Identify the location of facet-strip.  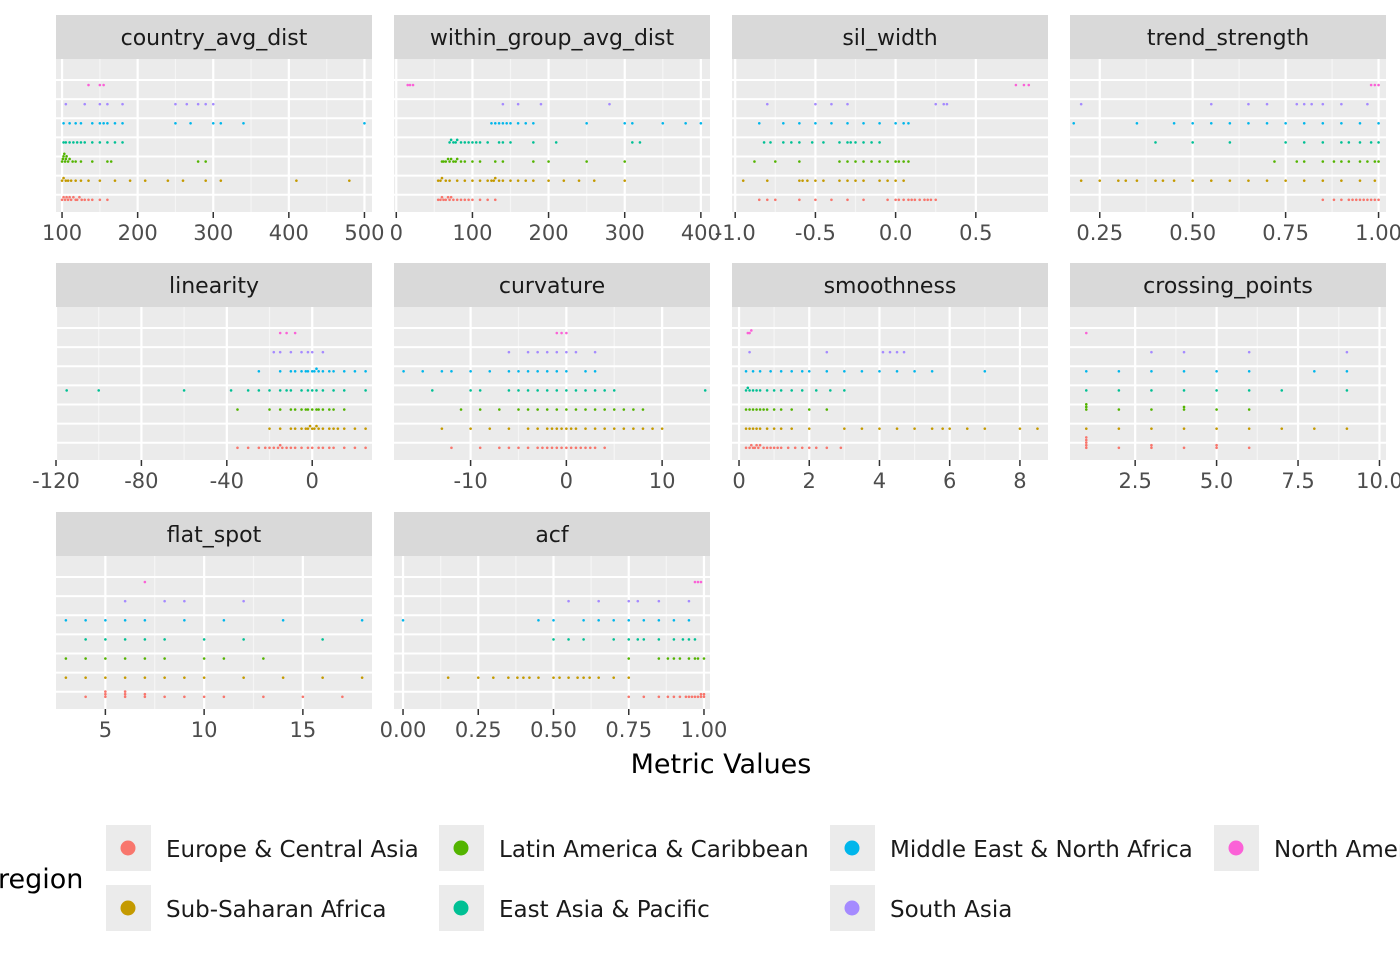
(552, 534).